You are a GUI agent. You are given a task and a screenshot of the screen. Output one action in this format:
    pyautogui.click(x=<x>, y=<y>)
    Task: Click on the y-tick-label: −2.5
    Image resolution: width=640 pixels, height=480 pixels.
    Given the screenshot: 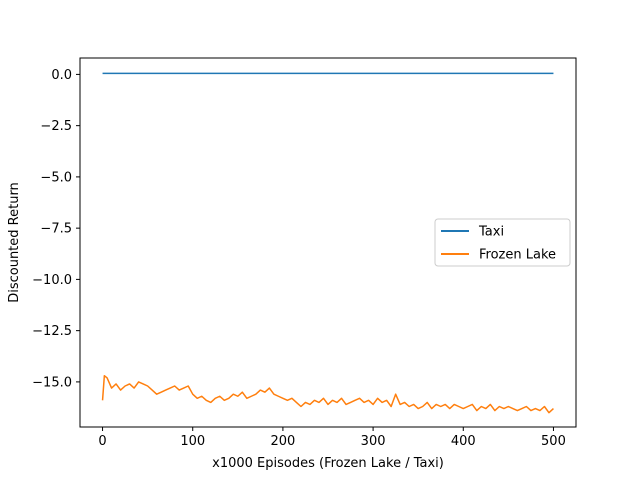 What is the action you would take?
    pyautogui.click(x=56, y=126)
    